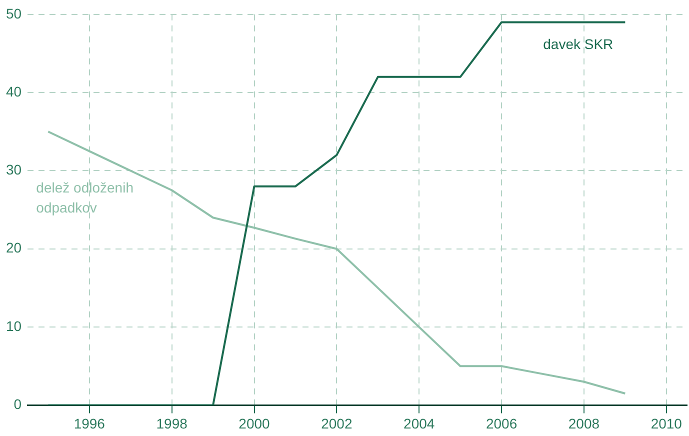  What do you see at coordinates (502, 423) in the screenshot?
I see `x-tick-label: 2006` at bounding box center [502, 423].